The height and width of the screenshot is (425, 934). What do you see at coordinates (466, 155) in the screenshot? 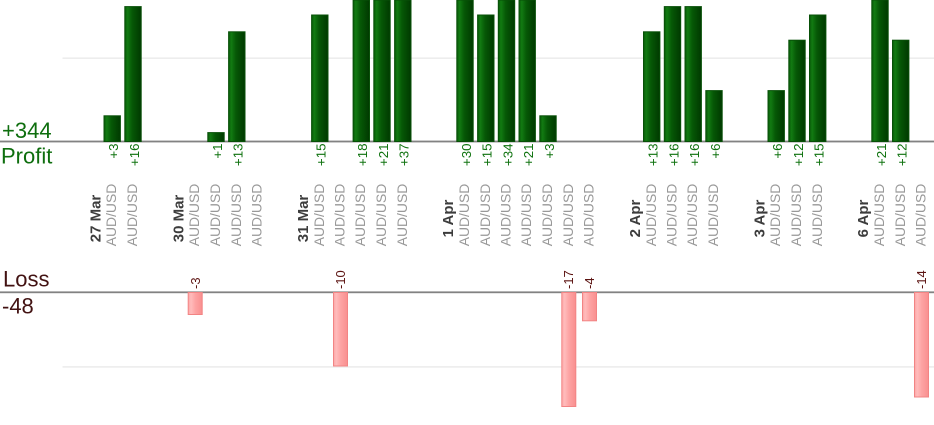
I see `svg-text: +30` at bounding box center [466, 155].